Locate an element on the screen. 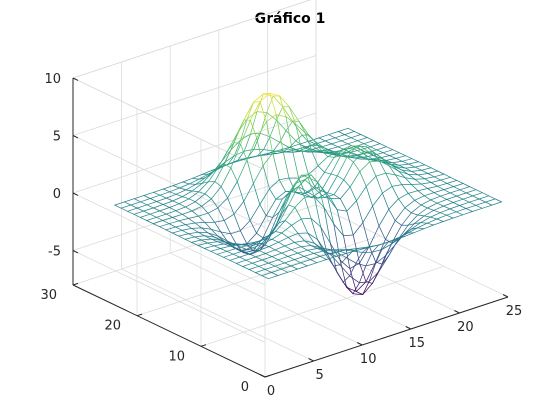 This screenshot has height=420, width=560. grid-line-y is located at coordinates (322, 306).